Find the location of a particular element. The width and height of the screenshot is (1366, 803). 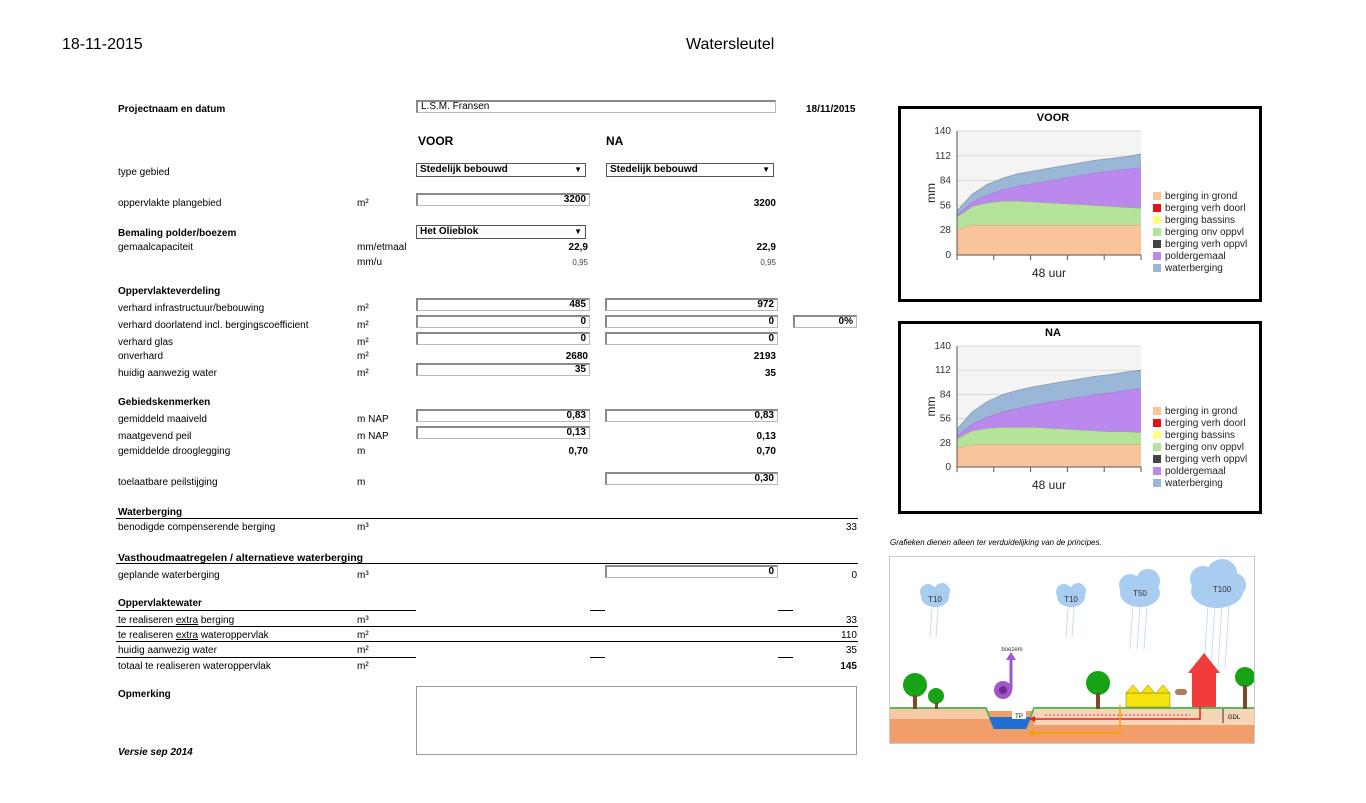

row-label: gemiddeld maaiveld is located at coordinates (162, 419).